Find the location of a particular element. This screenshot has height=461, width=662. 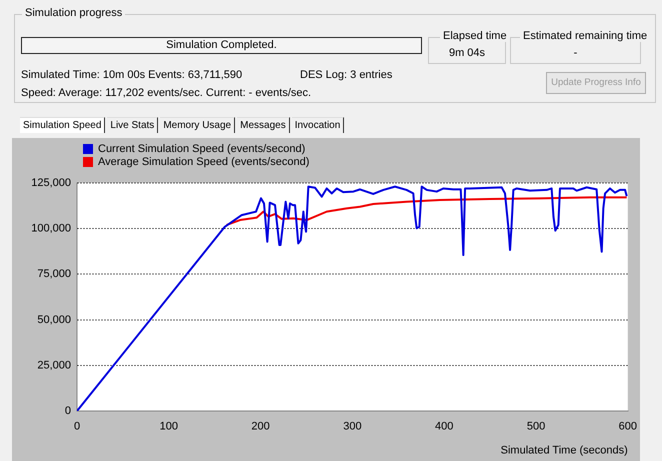

y-tick-label: 50,000 is located at coordinates (54, 320).